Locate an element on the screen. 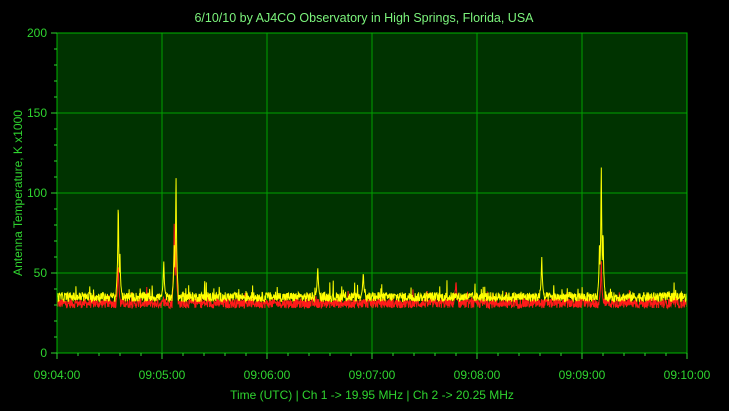  y-tick-label: 0 is located at coordinates (43, 353).